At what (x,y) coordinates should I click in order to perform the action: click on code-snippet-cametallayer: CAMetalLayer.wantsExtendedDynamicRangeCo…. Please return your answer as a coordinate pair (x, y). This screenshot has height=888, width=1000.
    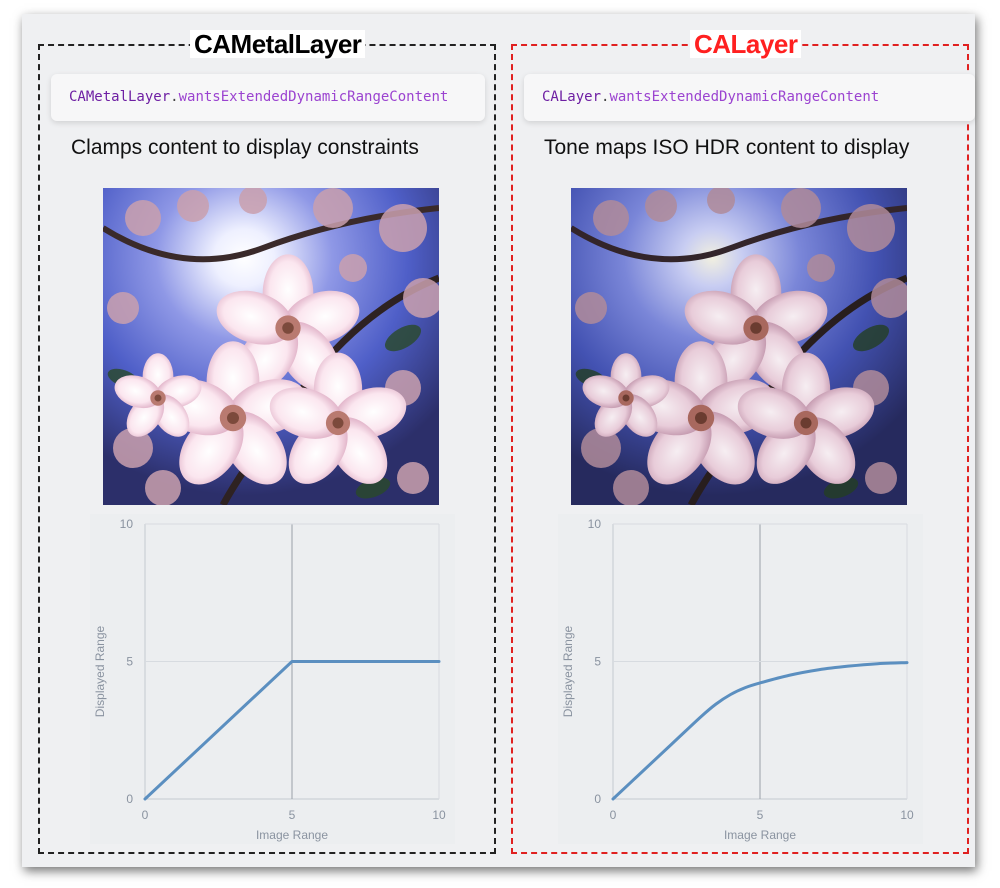
    Looking at the image, I should click on (268, 97).